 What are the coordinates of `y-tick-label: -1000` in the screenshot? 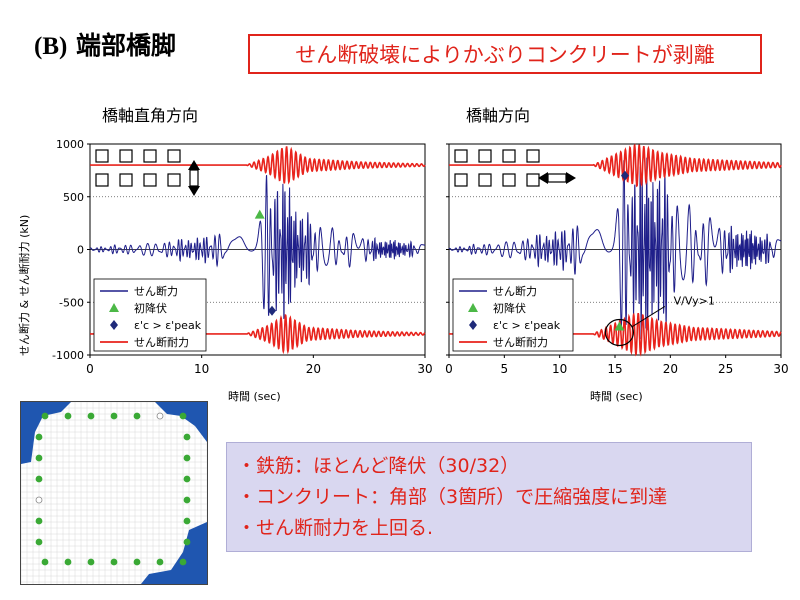 It's located at (68, 355).